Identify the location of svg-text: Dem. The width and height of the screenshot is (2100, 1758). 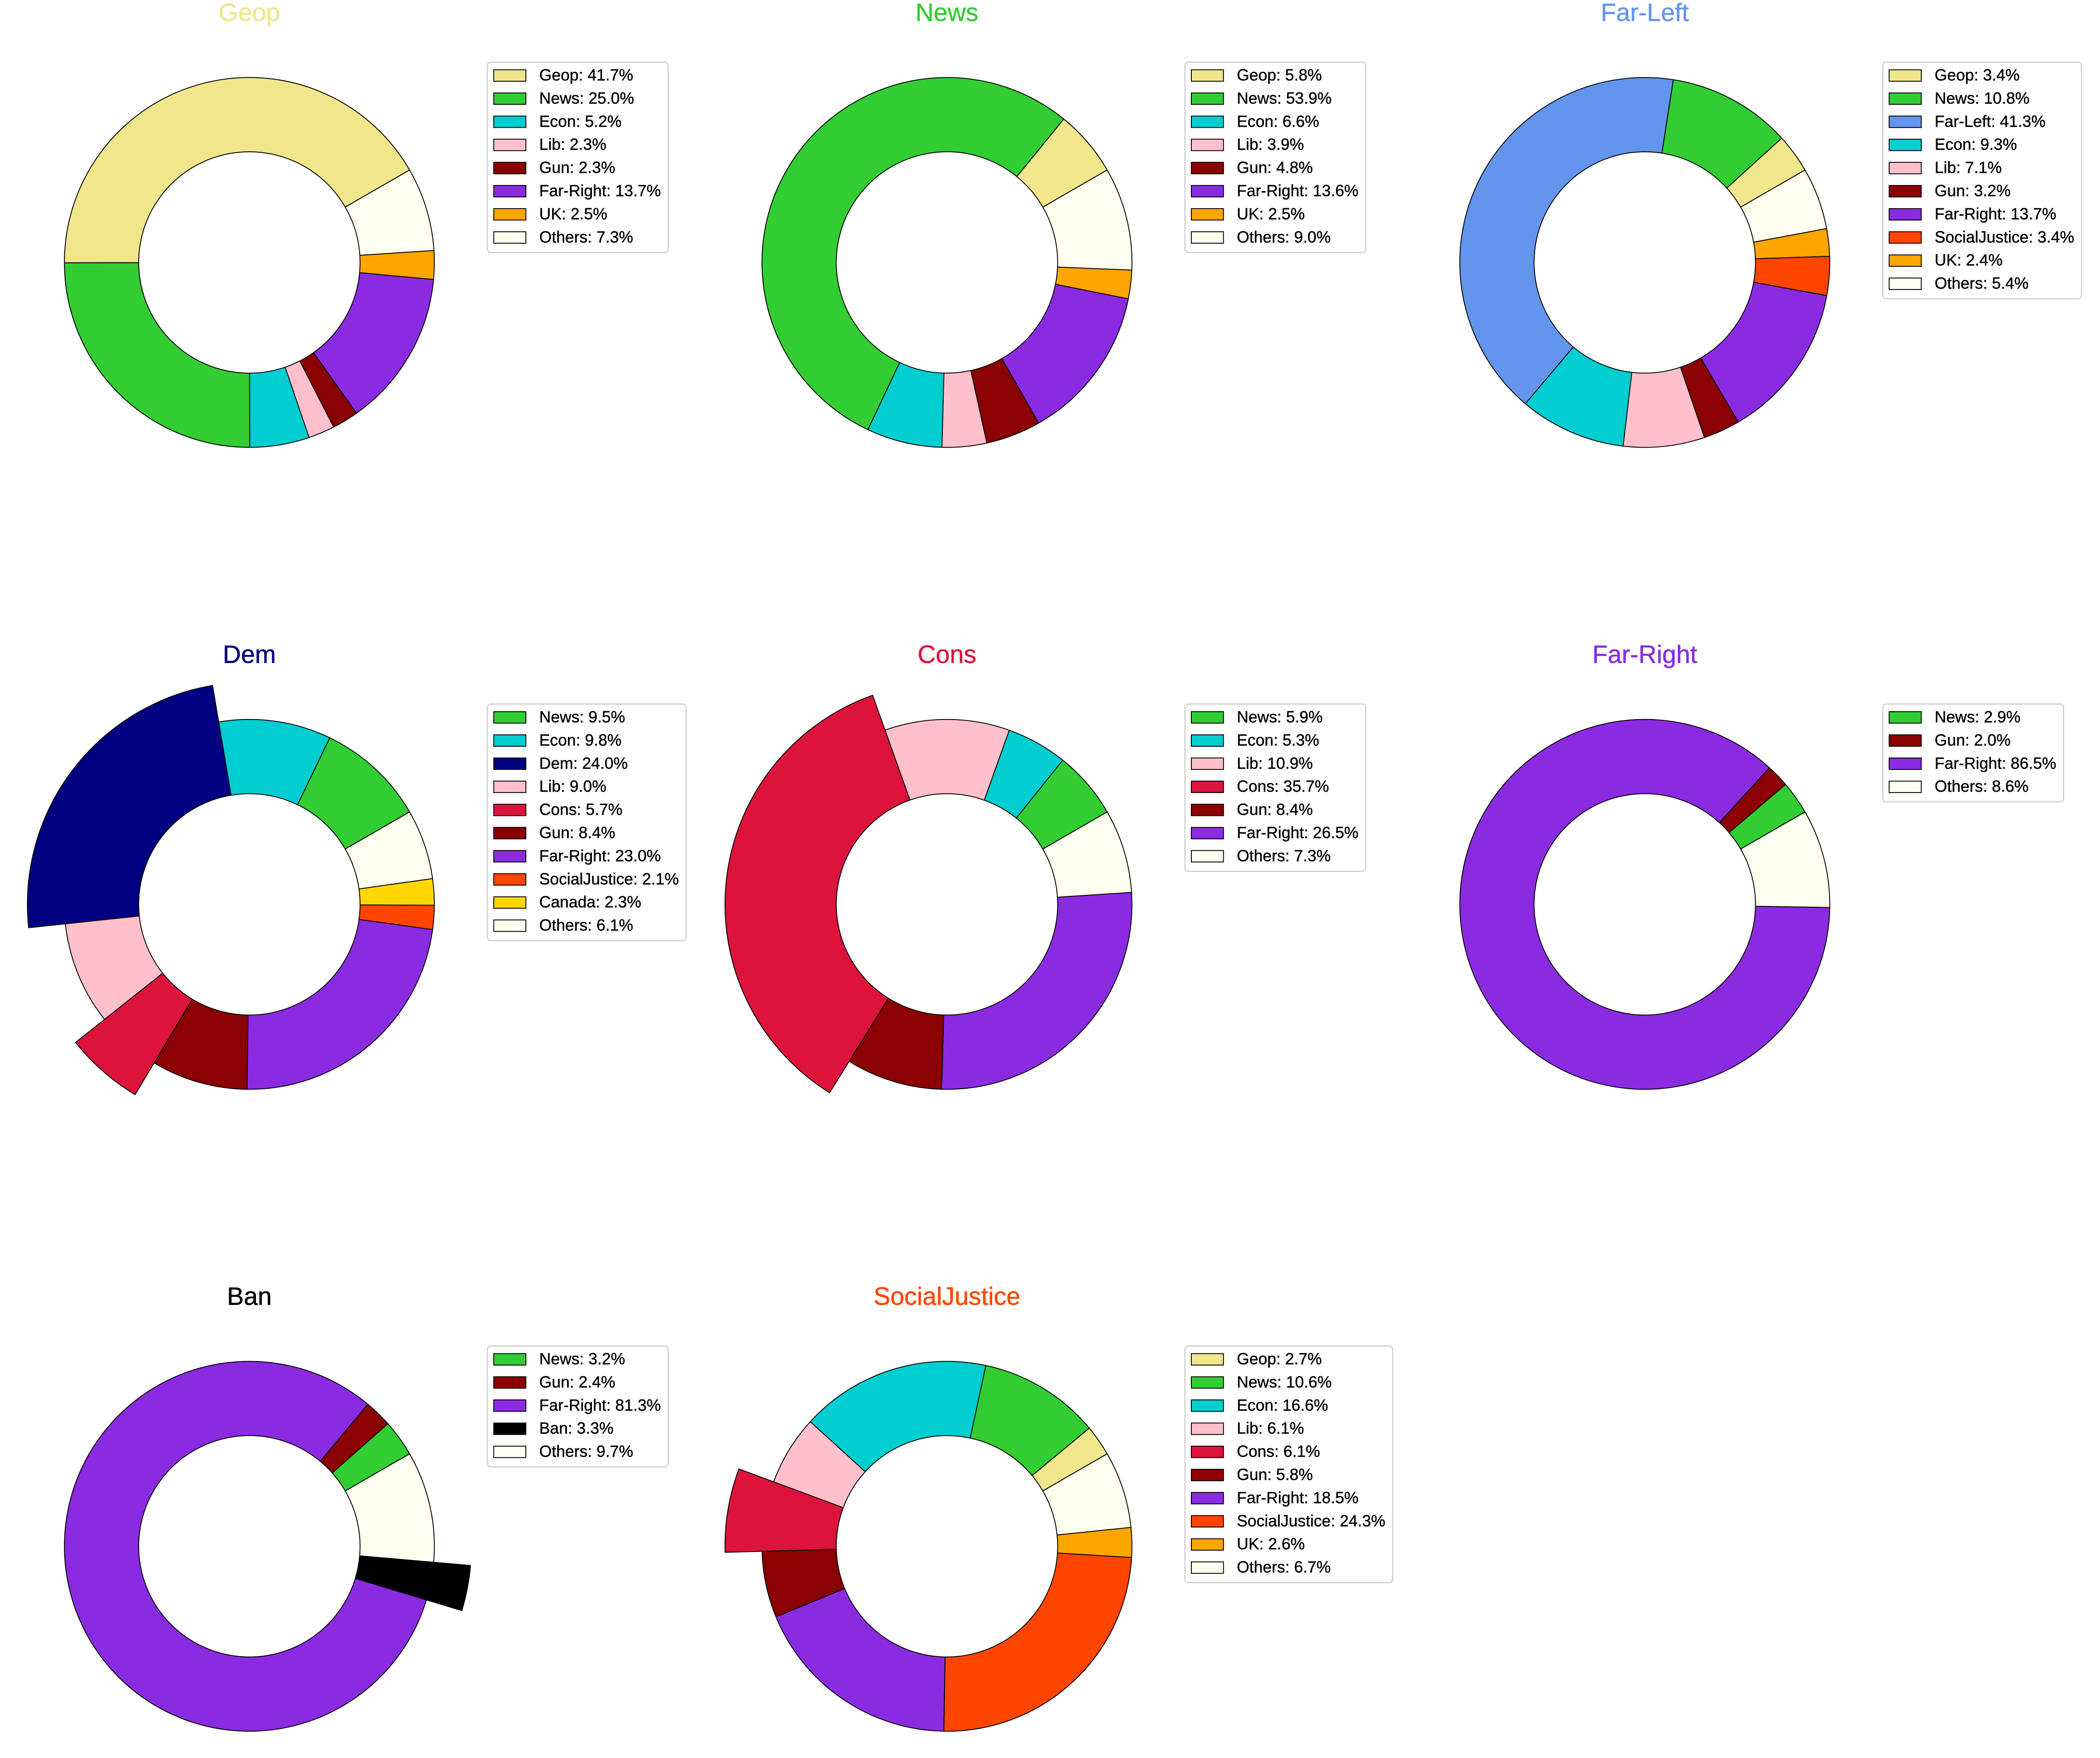
(249, 655).